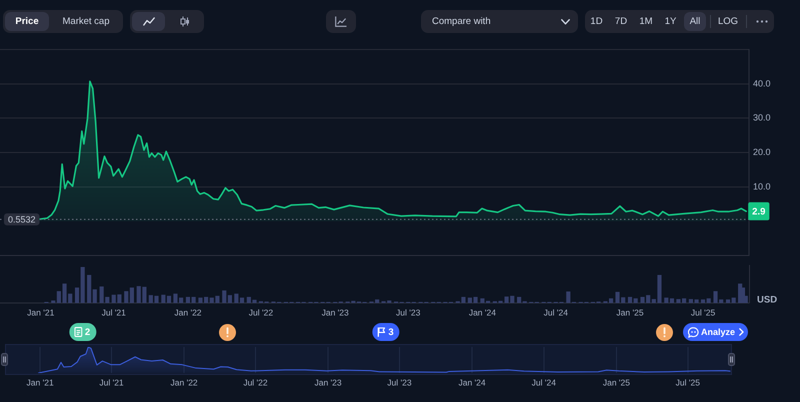 Image resolution: width=800 pixels, height=402 pixels. Describe the element at coordinates (596, 21) in the screenshot. I see `text: 1D` at that location.